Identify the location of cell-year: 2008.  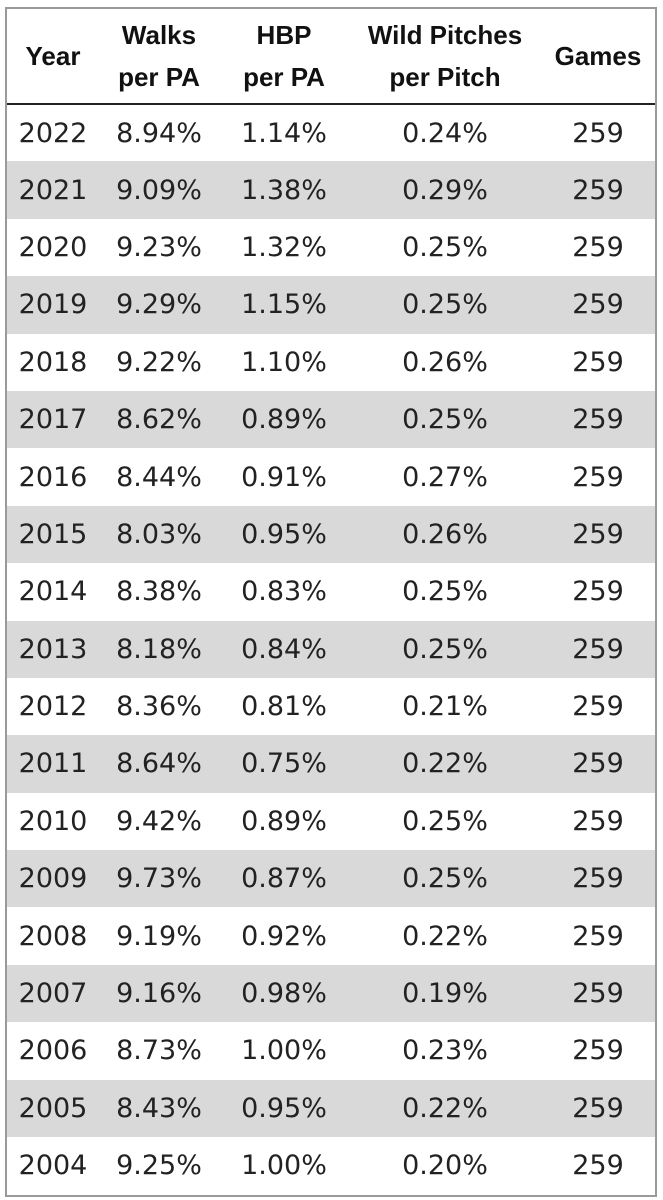
(53, 936).